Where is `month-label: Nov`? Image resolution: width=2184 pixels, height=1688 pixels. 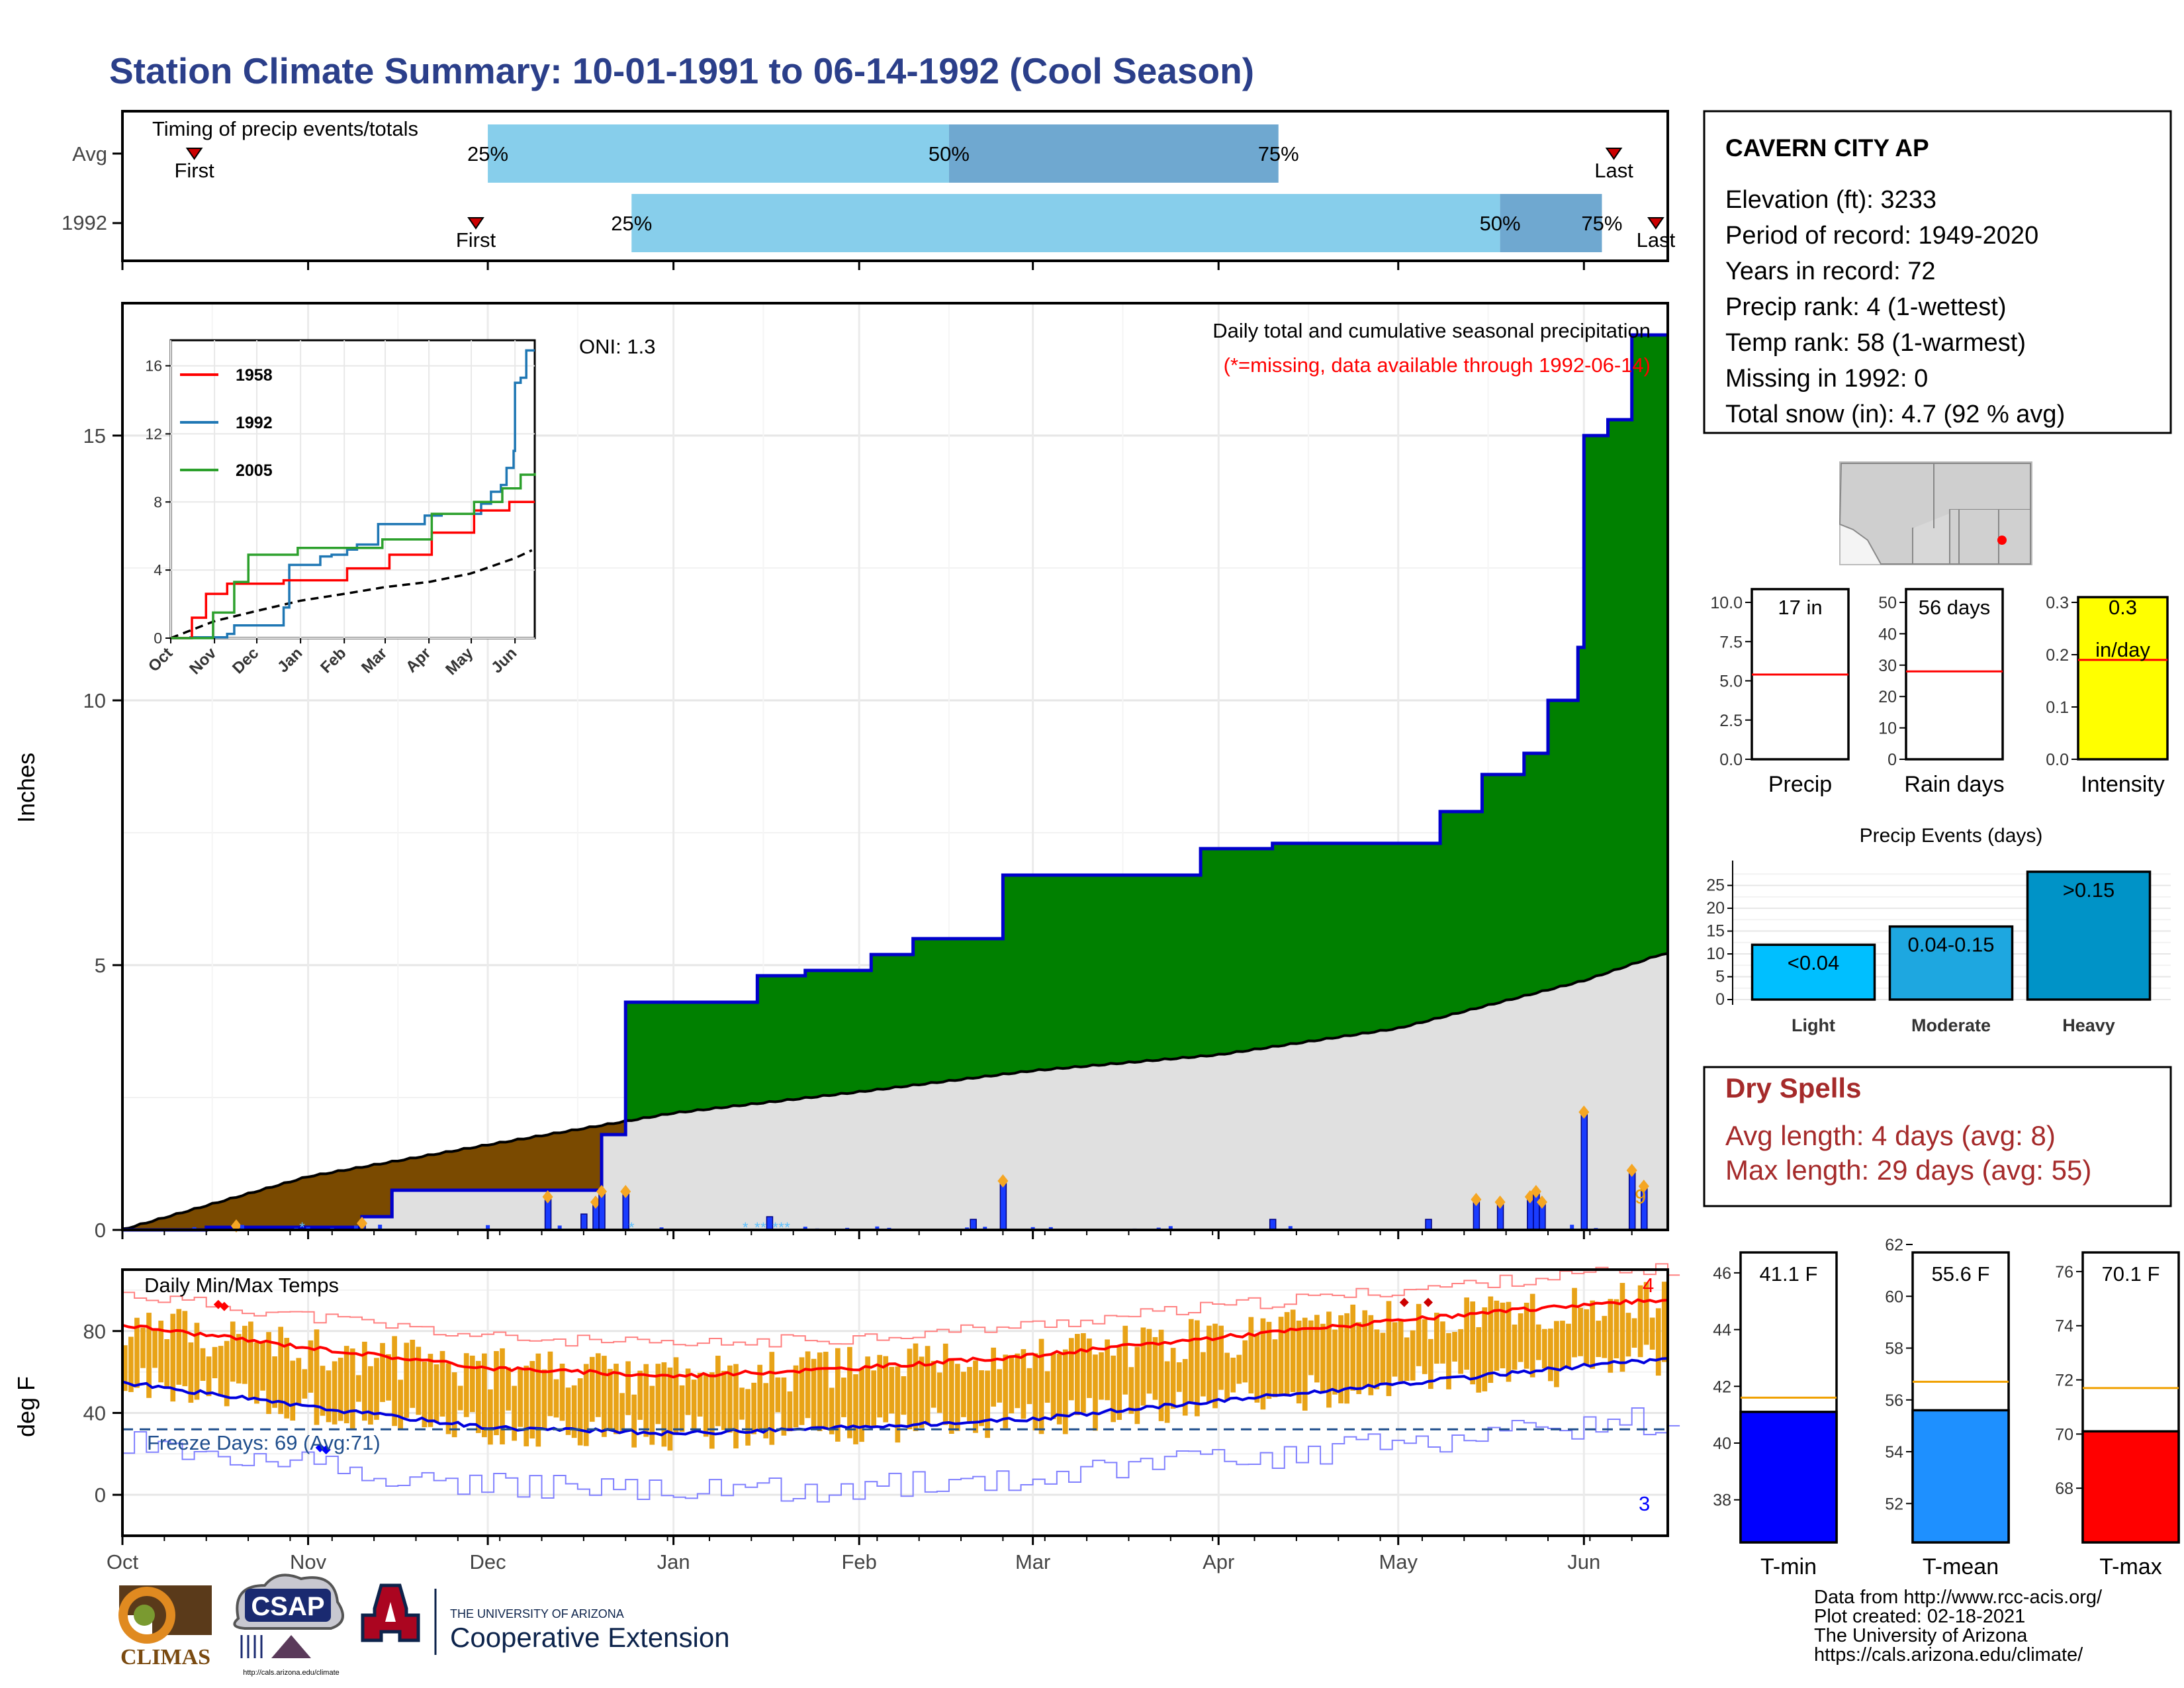 month-label: Nov is located at coordinates (308, 1561).